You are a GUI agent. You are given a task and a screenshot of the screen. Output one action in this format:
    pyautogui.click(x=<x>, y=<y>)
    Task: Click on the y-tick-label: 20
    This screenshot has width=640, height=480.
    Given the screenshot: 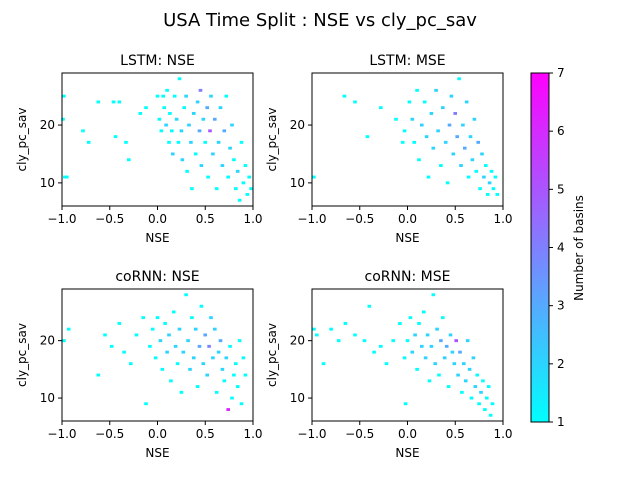 What is the action you would take?
    pyautogui.click(x=297, y=125)
    